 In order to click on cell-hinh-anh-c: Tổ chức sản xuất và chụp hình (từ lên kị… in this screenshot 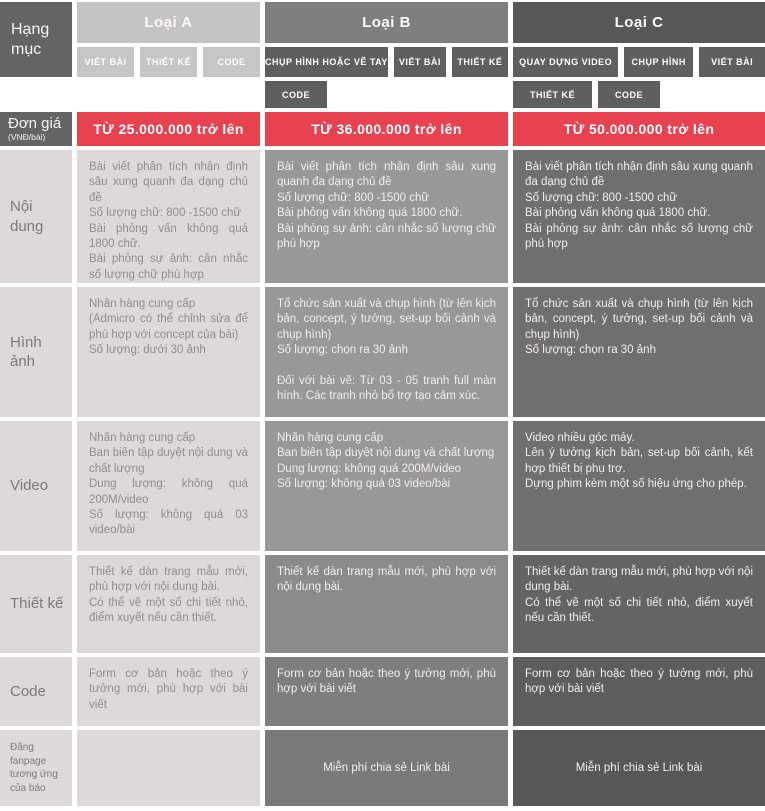, I will do `click(639, 352)`.